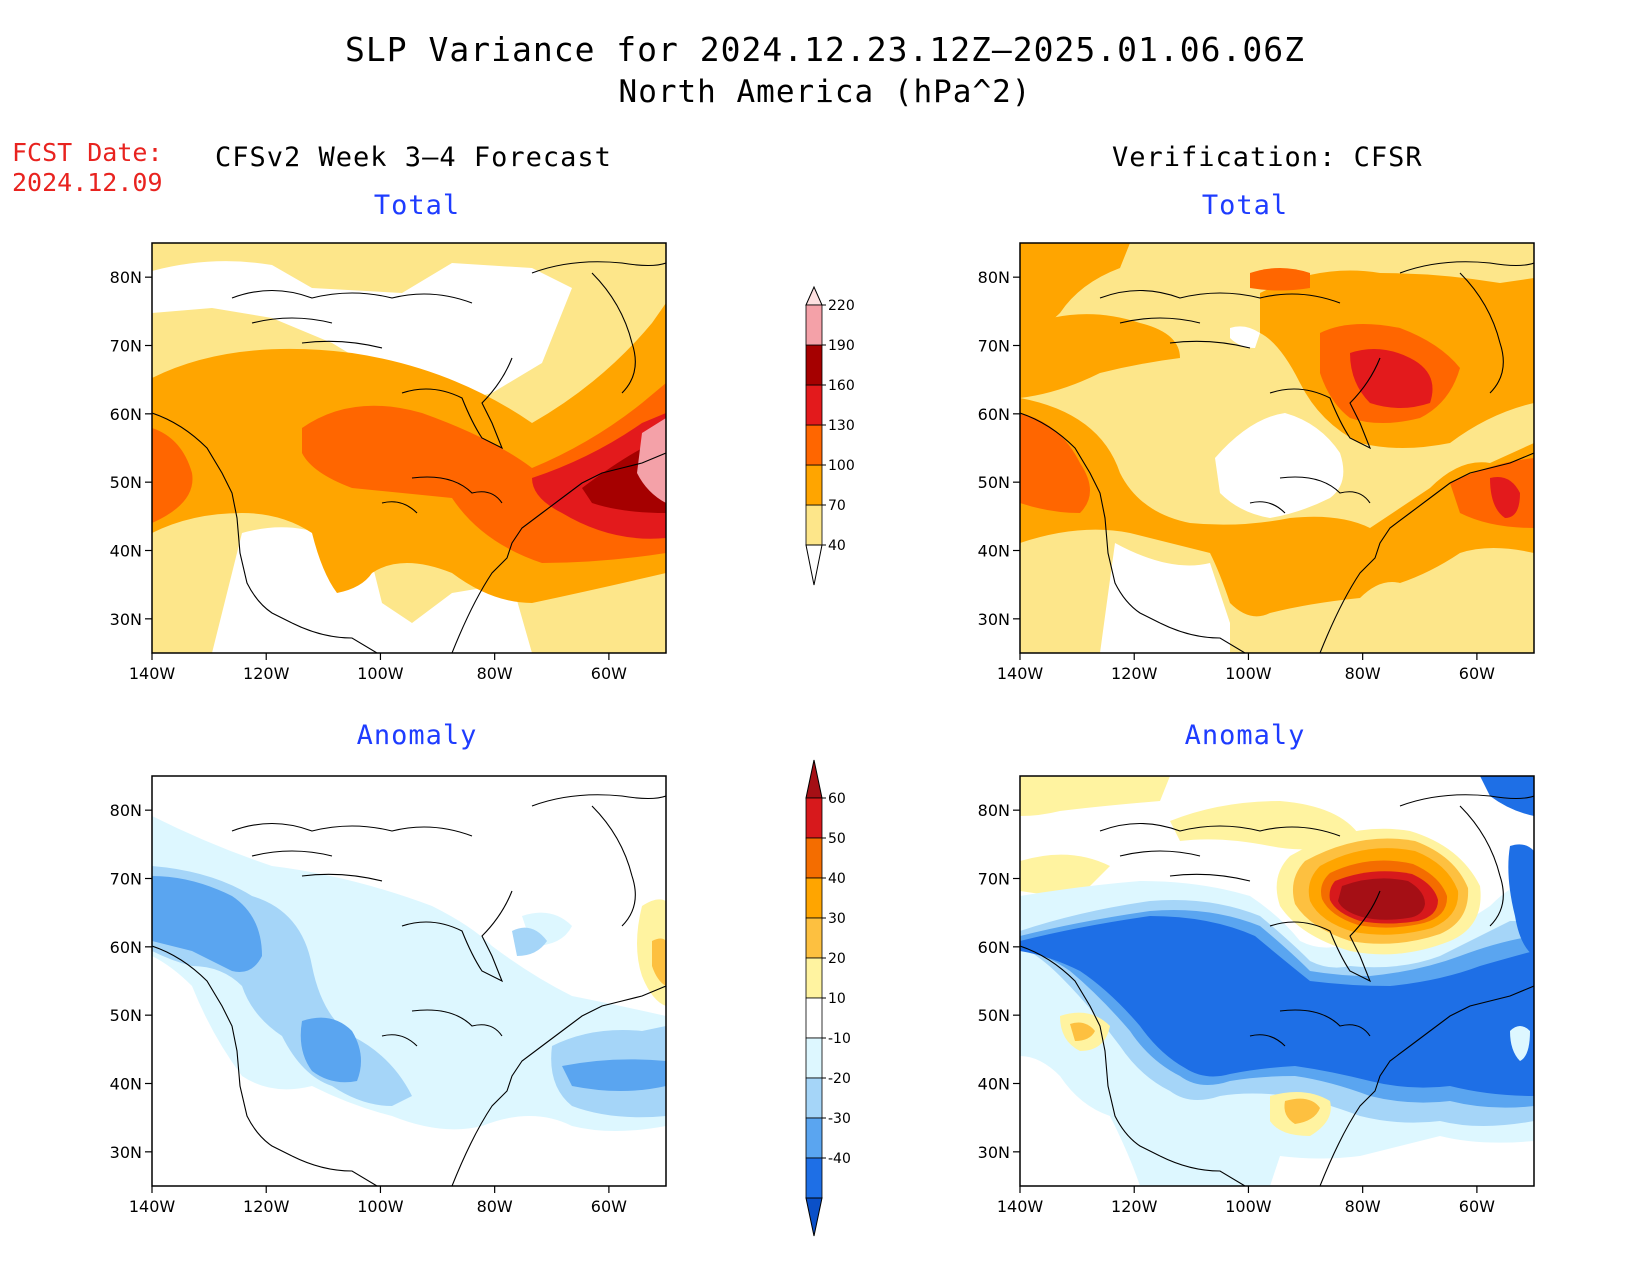  I want to click on verification-column-header: Verification: CFSR, so click(1267, 157).